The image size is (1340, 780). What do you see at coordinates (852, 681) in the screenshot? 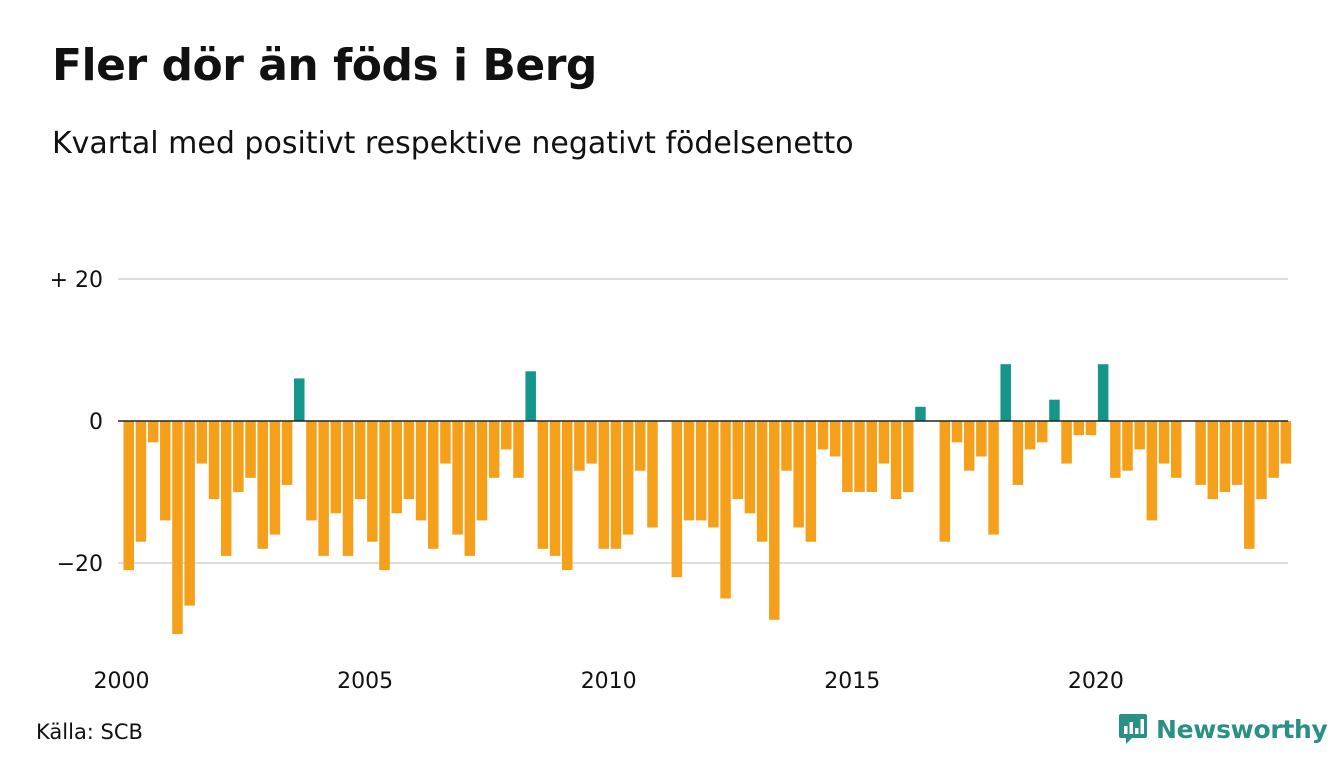
I see `x-tick-label: 2015` at bounding box center [852, 681].